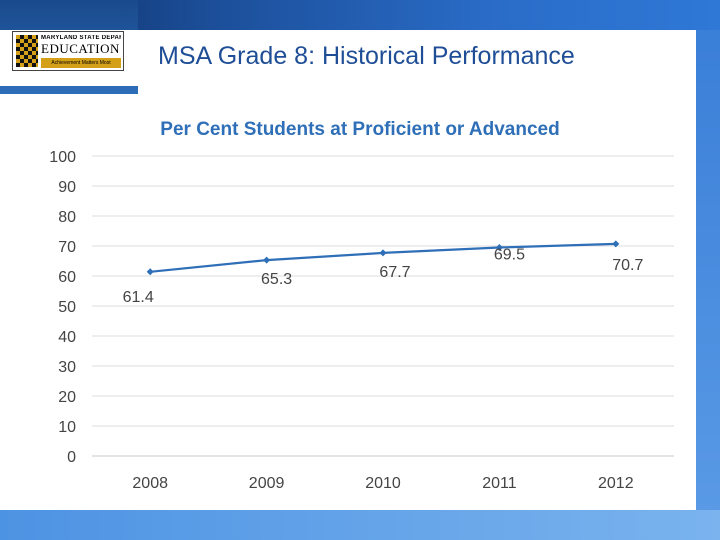 This screenshot has height=540, width=720. I want to click on y-tick-label: 10, so click(67, 427).